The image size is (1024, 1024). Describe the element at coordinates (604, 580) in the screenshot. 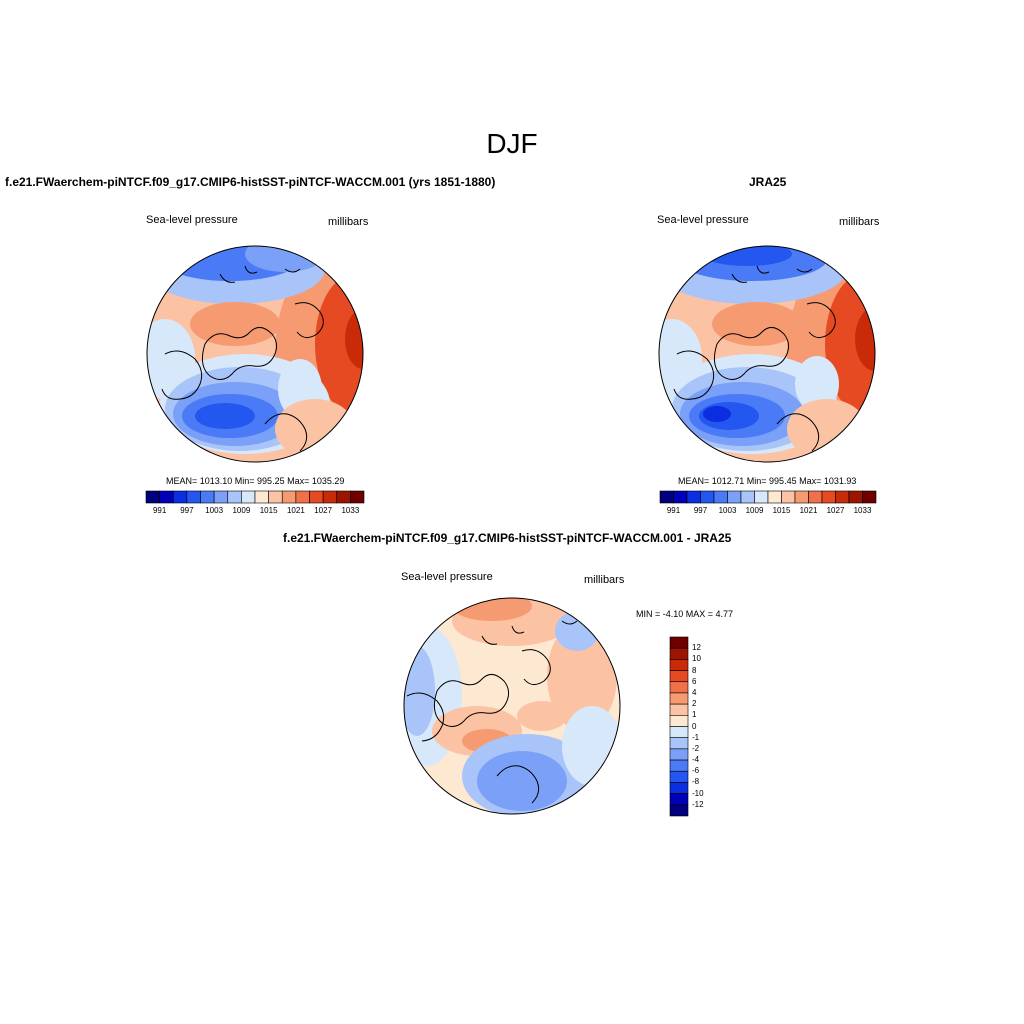

I see `diff-units-label: millibars` at that location.